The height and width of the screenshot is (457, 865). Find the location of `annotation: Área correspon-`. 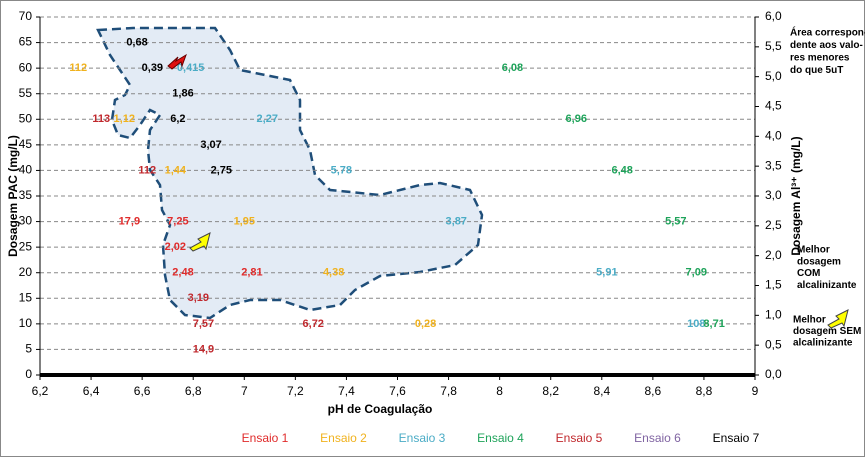

annotation: Área correspon- is located at coordinates (827, 32).